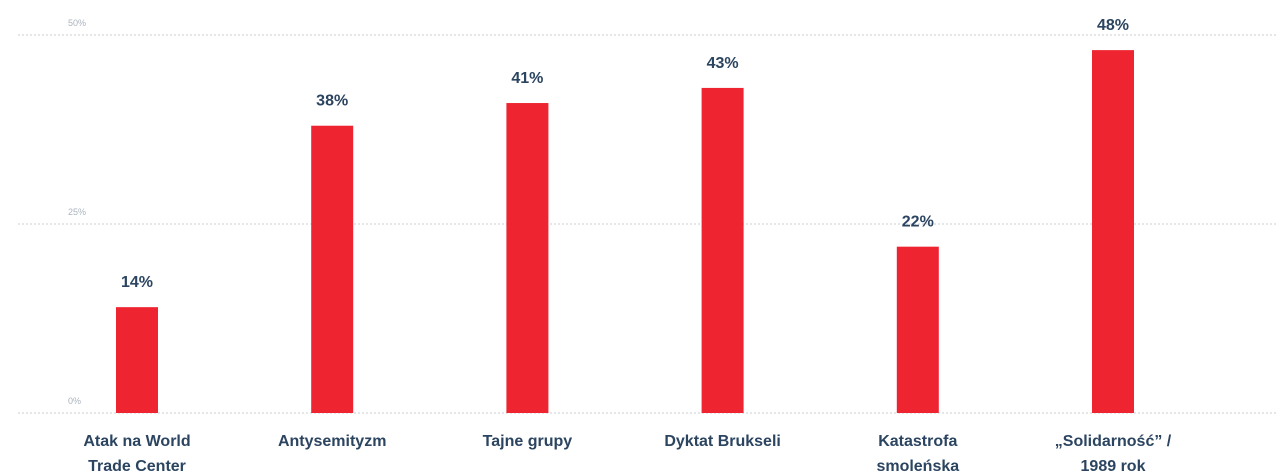  Describe the element at coordinates (137, 282) in the screenshot. I see `data-label: 14%` at that location.